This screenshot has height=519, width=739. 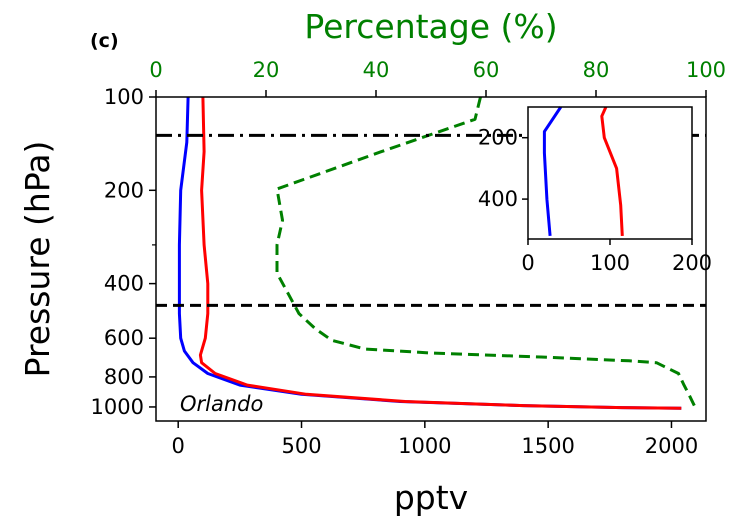 I want to click on x-axis-title: pptv, so click(x=431, y=497).